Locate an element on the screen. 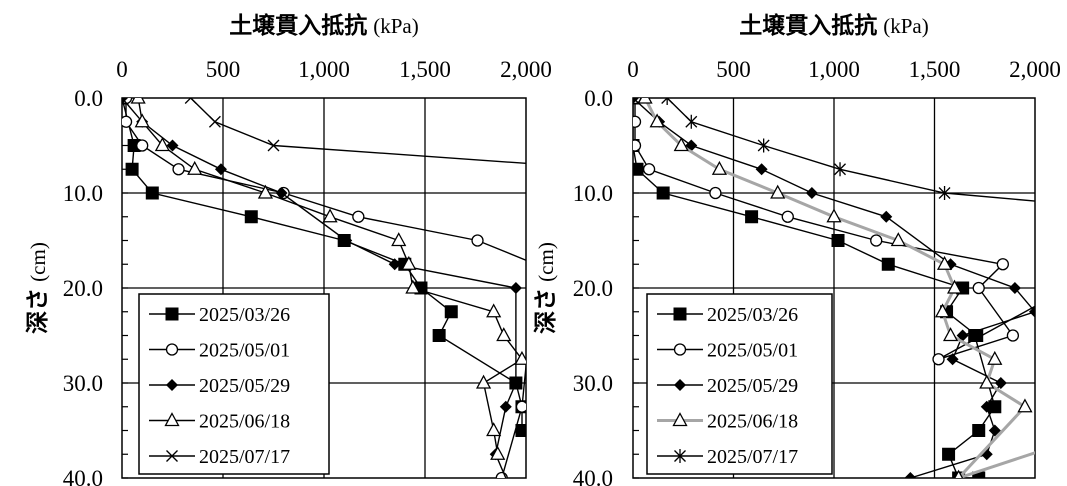  y-tick-label: 0.0 is located at coordinates (88, 98).